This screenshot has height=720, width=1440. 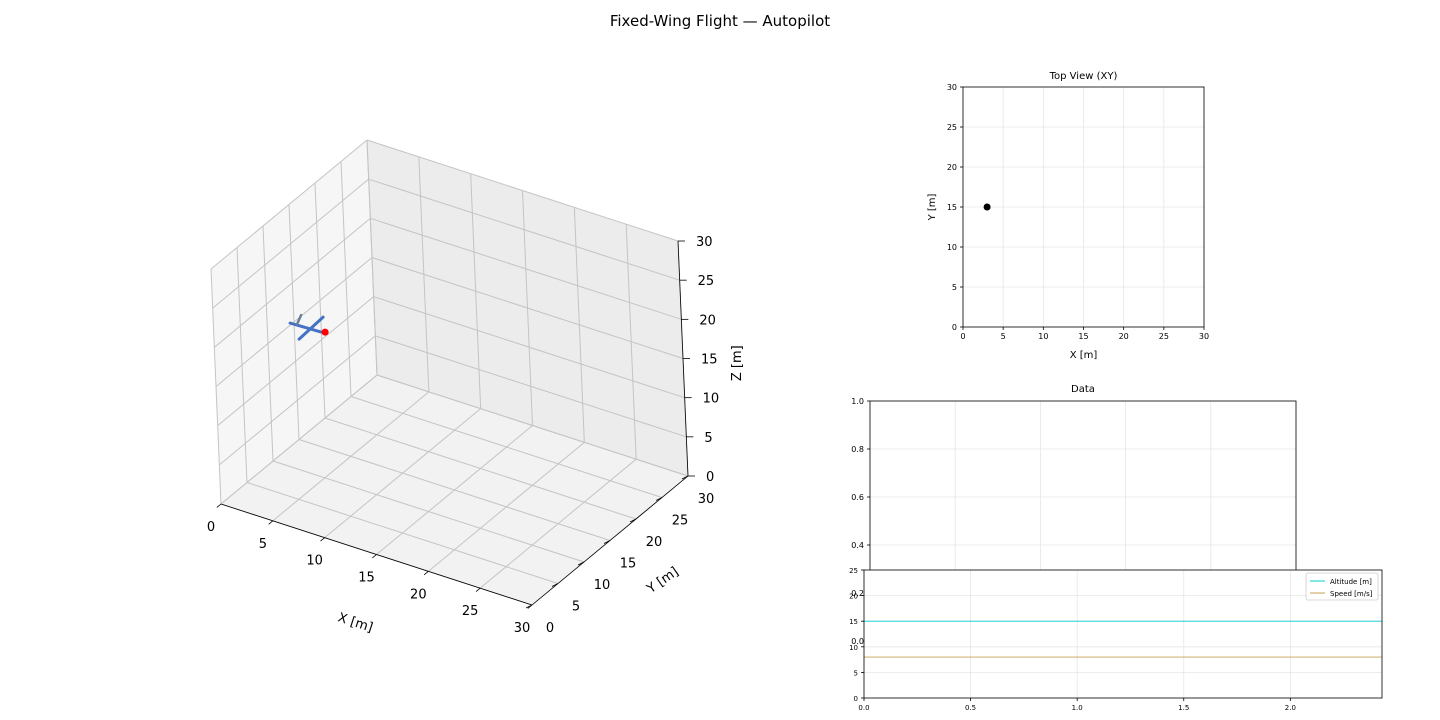 I want to click on x-tick-label: 0.5, so click(x=970, y=708).